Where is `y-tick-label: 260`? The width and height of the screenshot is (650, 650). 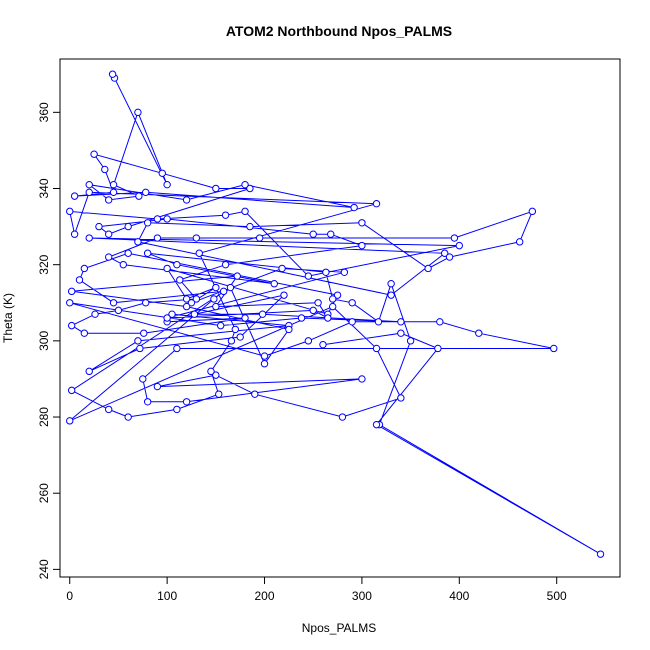
y-tick-label: 260 is located at coordinates (44, 493).